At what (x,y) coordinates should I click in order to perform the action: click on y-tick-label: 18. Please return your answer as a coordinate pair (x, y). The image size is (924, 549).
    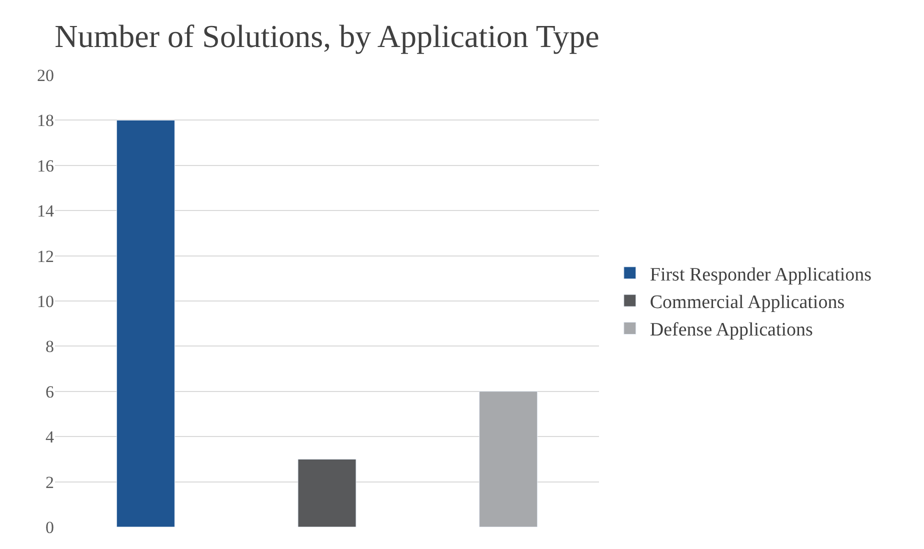
    Looking at the image, I should click on (45, 120).